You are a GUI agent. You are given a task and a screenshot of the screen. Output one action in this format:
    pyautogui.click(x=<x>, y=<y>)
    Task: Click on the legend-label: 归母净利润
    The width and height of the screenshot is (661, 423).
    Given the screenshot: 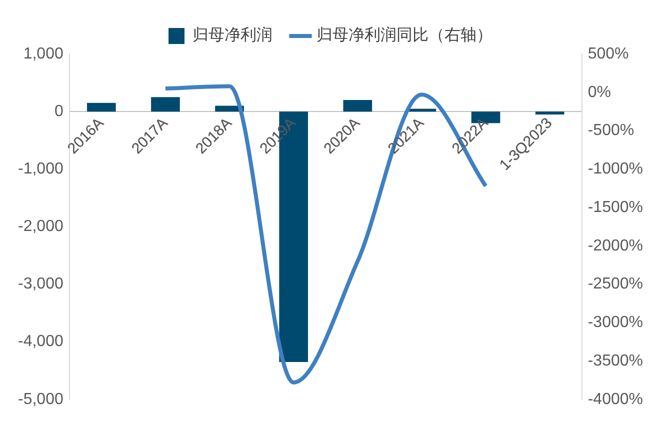 What is the action you would take?
    pyautogui.click(x=232, y=34)
    